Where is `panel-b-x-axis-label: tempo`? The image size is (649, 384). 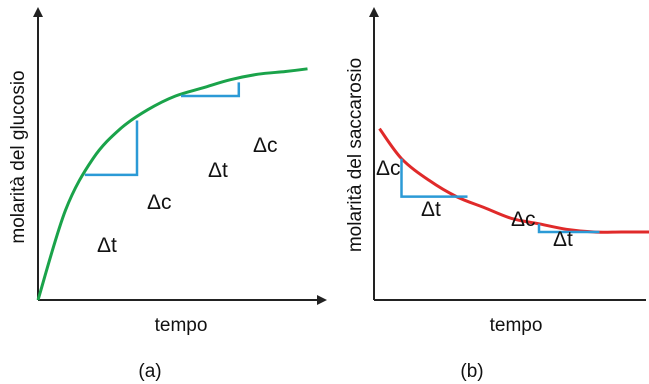
panel-b-x-axis-label: tempo is located at coordinates (516, 325).